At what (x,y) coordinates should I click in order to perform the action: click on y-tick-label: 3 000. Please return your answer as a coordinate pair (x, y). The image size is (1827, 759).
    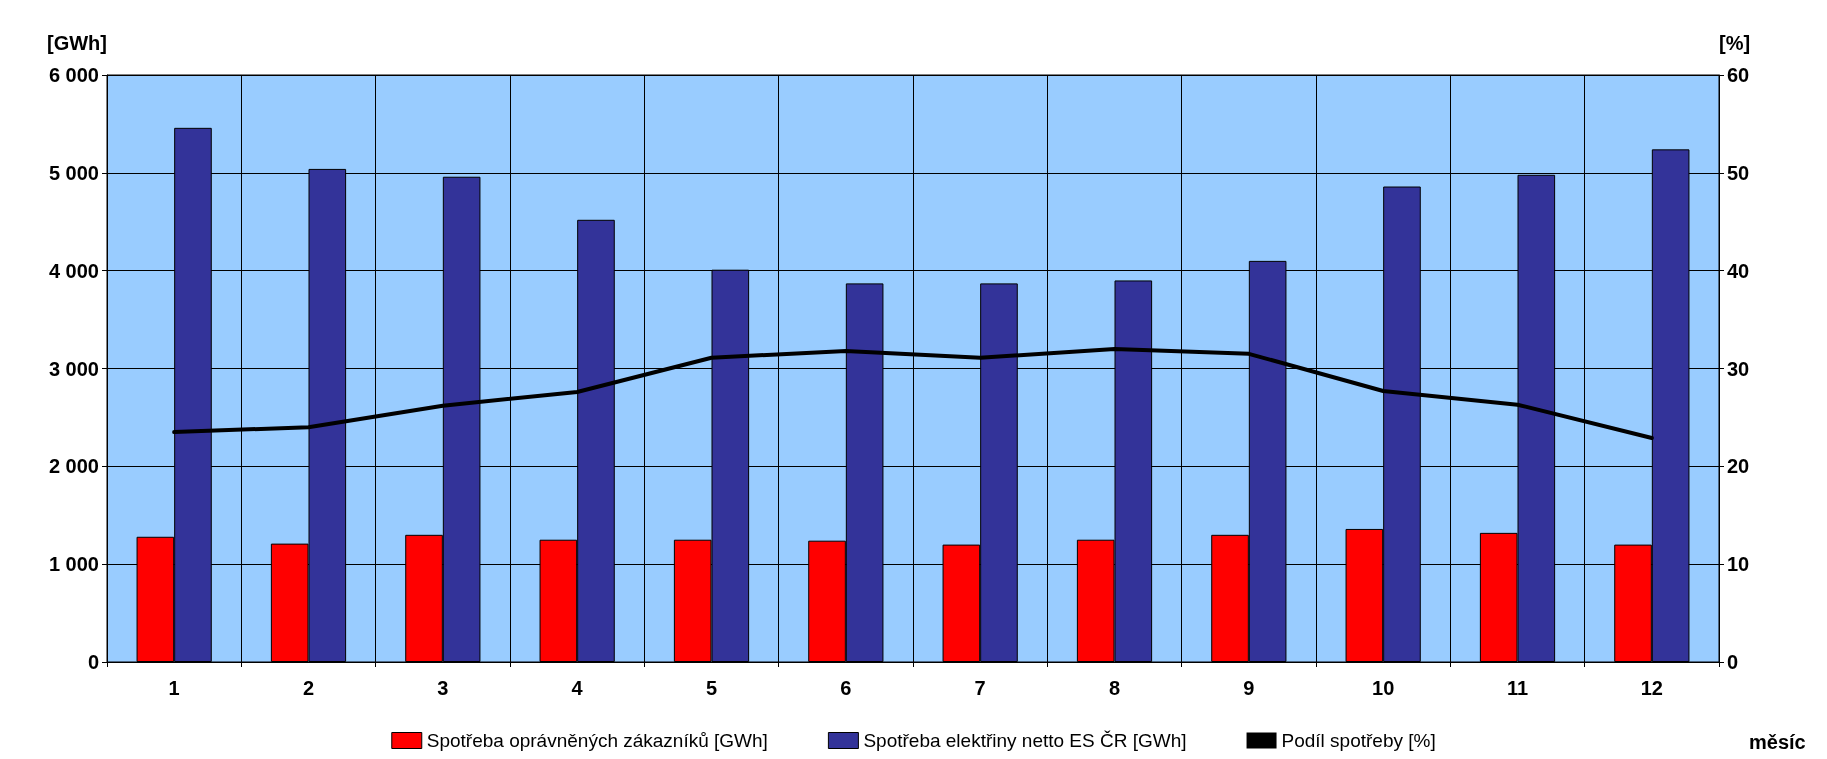
    Looking at the image, I should click on (73, 368).